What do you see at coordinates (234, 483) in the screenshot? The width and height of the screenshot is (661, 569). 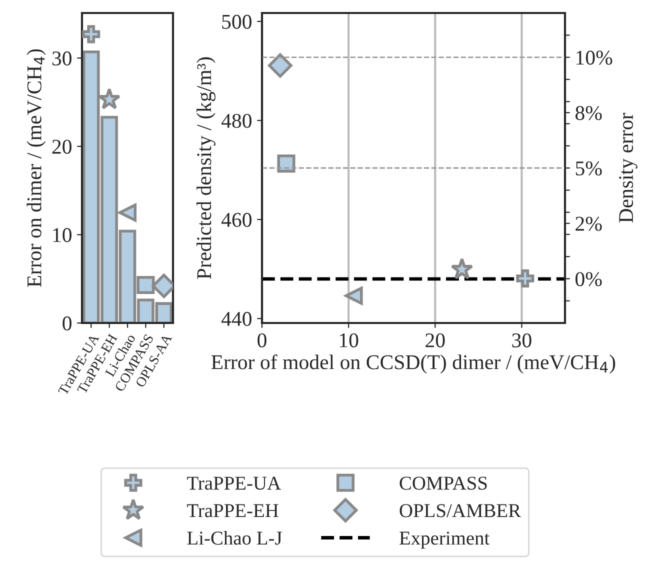 I see `legend-label: TraPPE-UA` at bounding box center [234, 483].